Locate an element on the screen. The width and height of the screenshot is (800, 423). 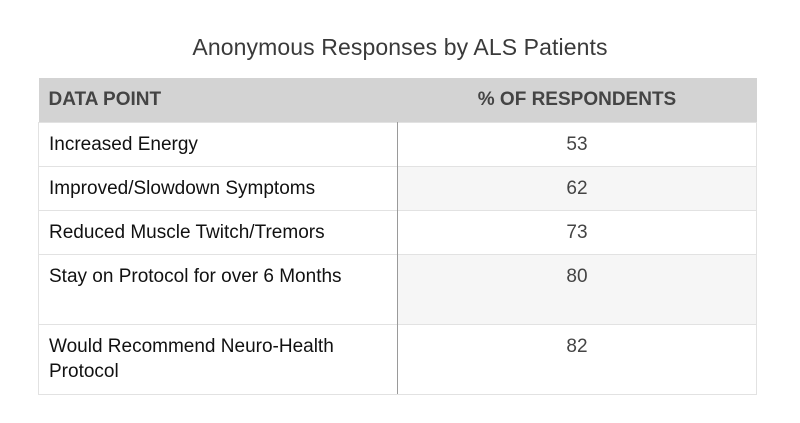
row-label: Would Recommend Neuro-Health Protocol is located at coordinates (218, 359).